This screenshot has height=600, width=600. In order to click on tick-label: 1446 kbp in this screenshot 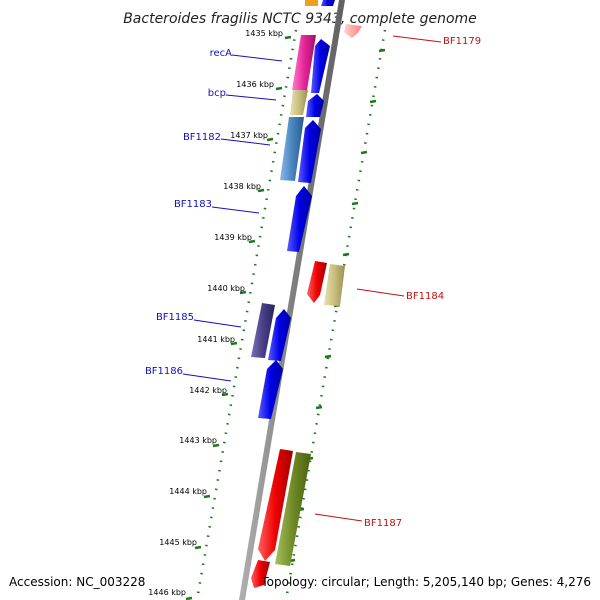, I will do `click(167, 592)`.